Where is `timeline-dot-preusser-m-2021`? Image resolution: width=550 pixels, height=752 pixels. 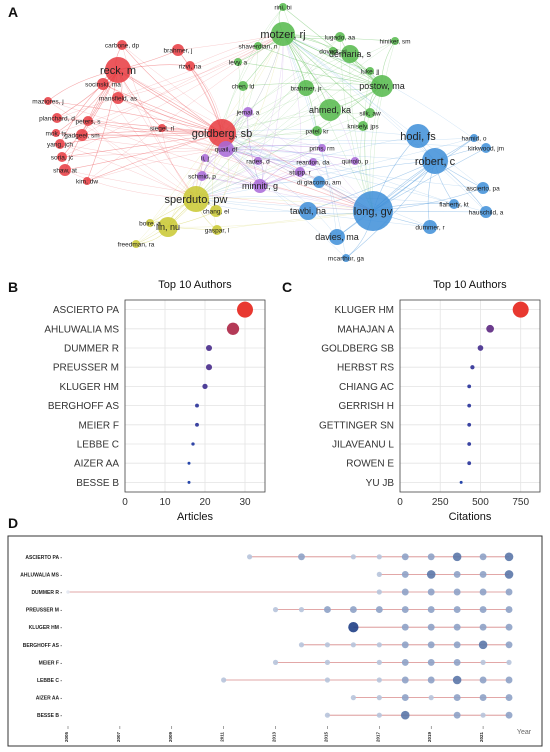 timeline-dot-preusser-m-2021 is located at coordinates (483, 610).